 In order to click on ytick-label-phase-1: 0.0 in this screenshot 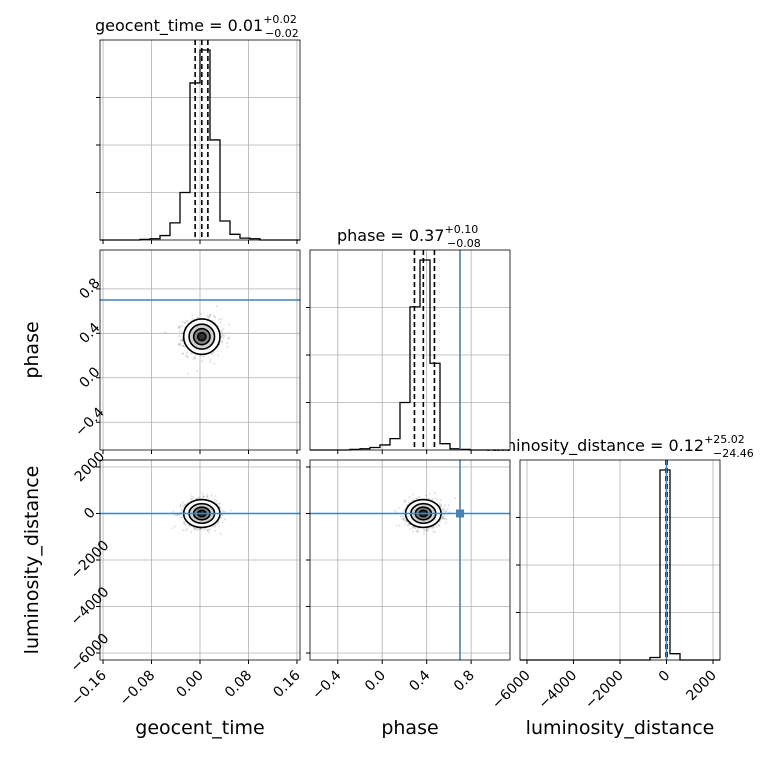, I will do `click(89, 377)`.